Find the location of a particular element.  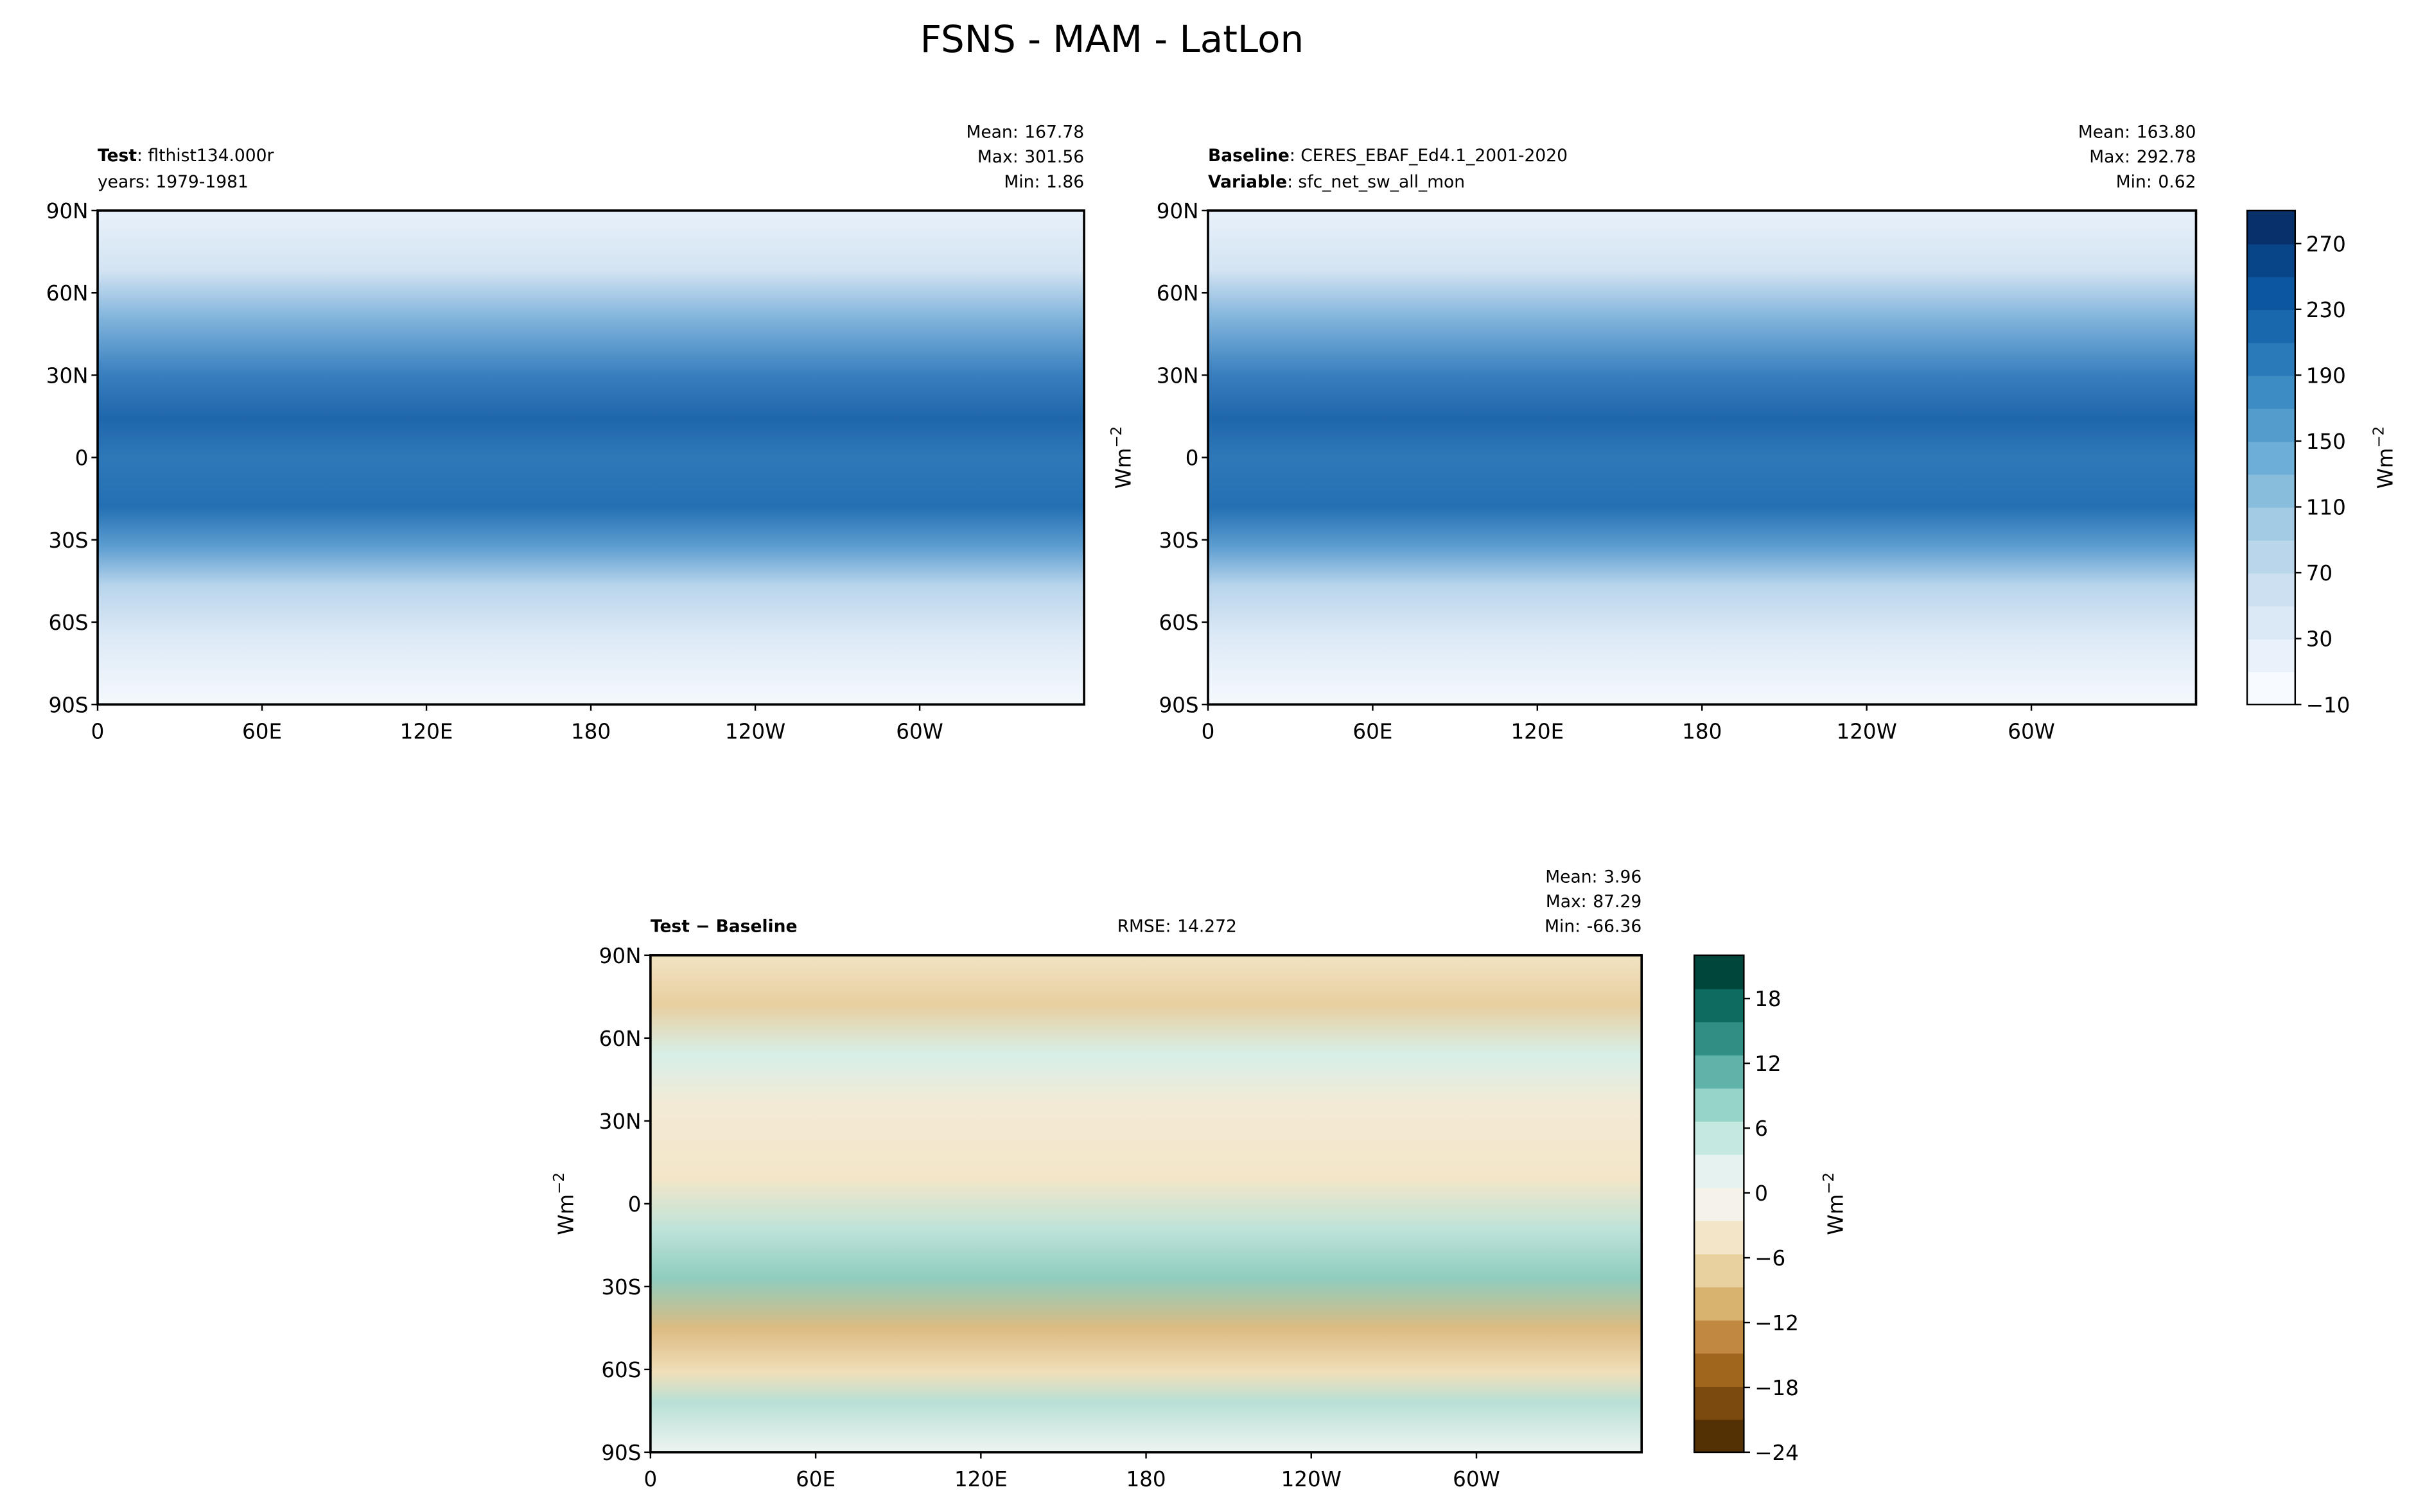

stat-value: 0.62 is located at coordinates (2177, 182).